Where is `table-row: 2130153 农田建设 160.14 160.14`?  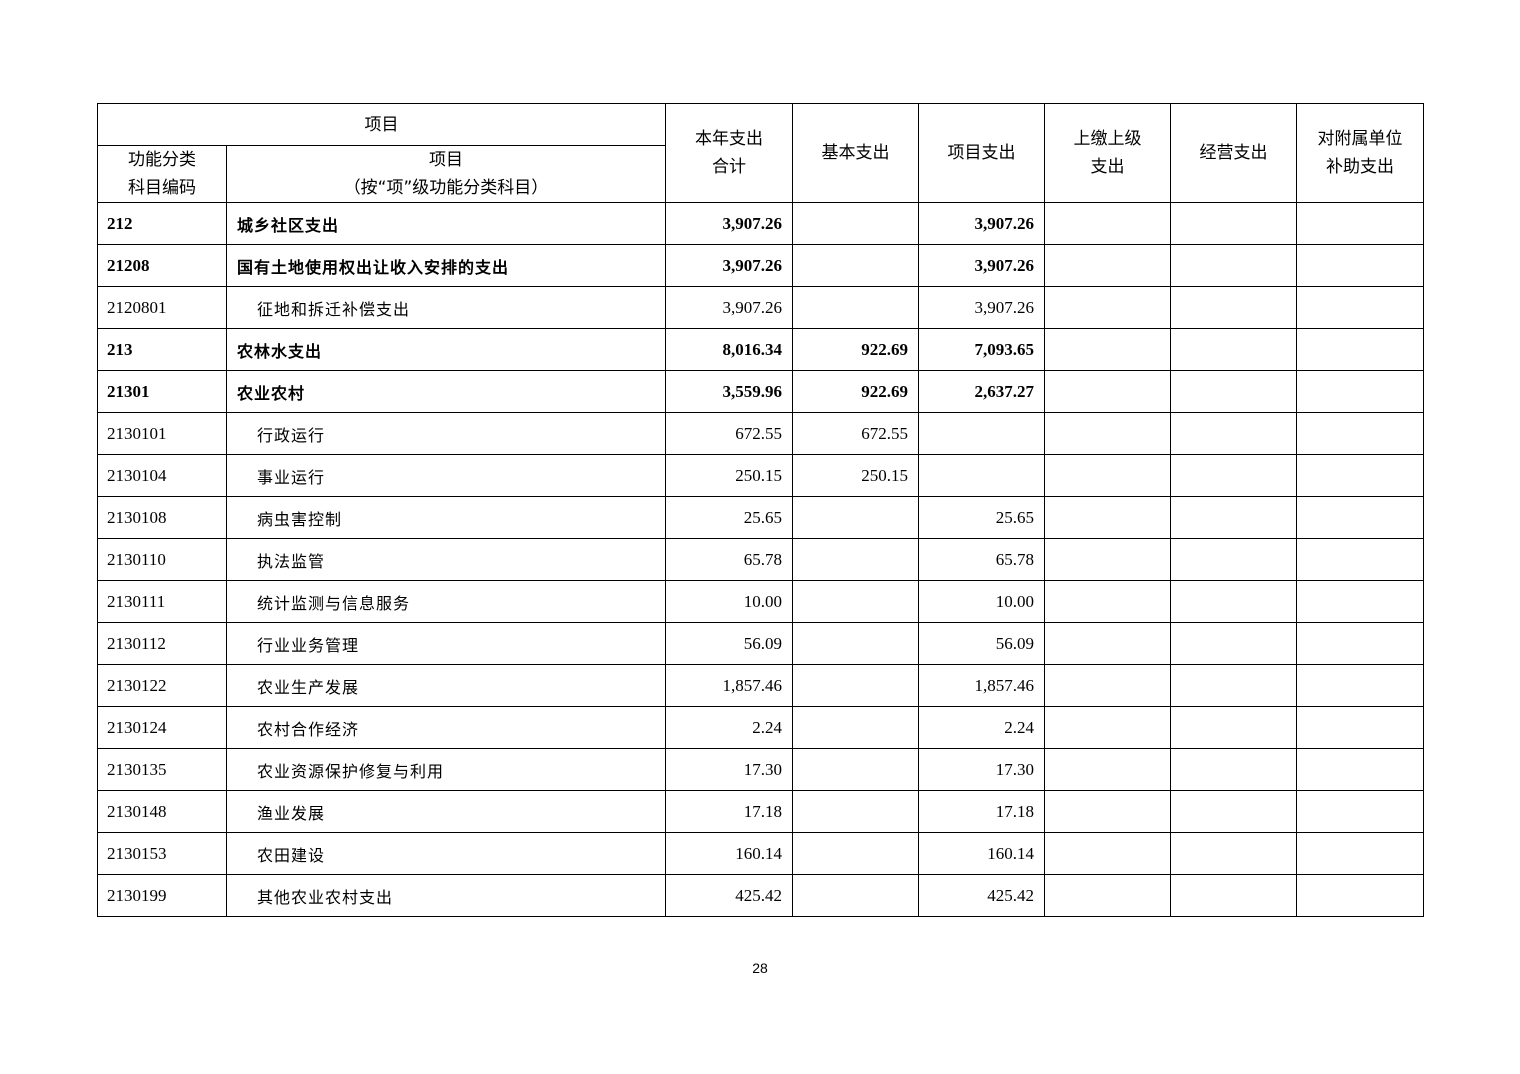
table-row: 2130153 农田建设 160.14 160.14 is located at coordinates (760, 853).